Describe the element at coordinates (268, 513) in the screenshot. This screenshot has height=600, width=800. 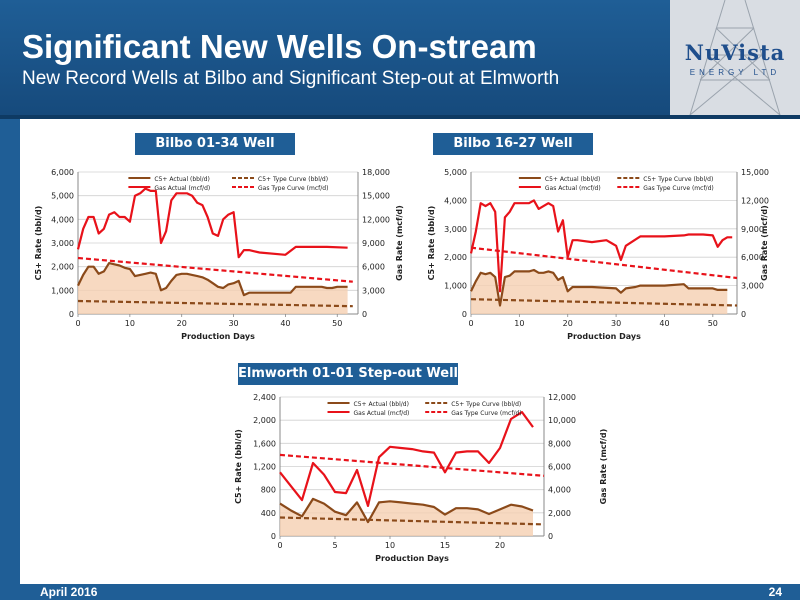
I see `y-tick-label: 400` at that location.